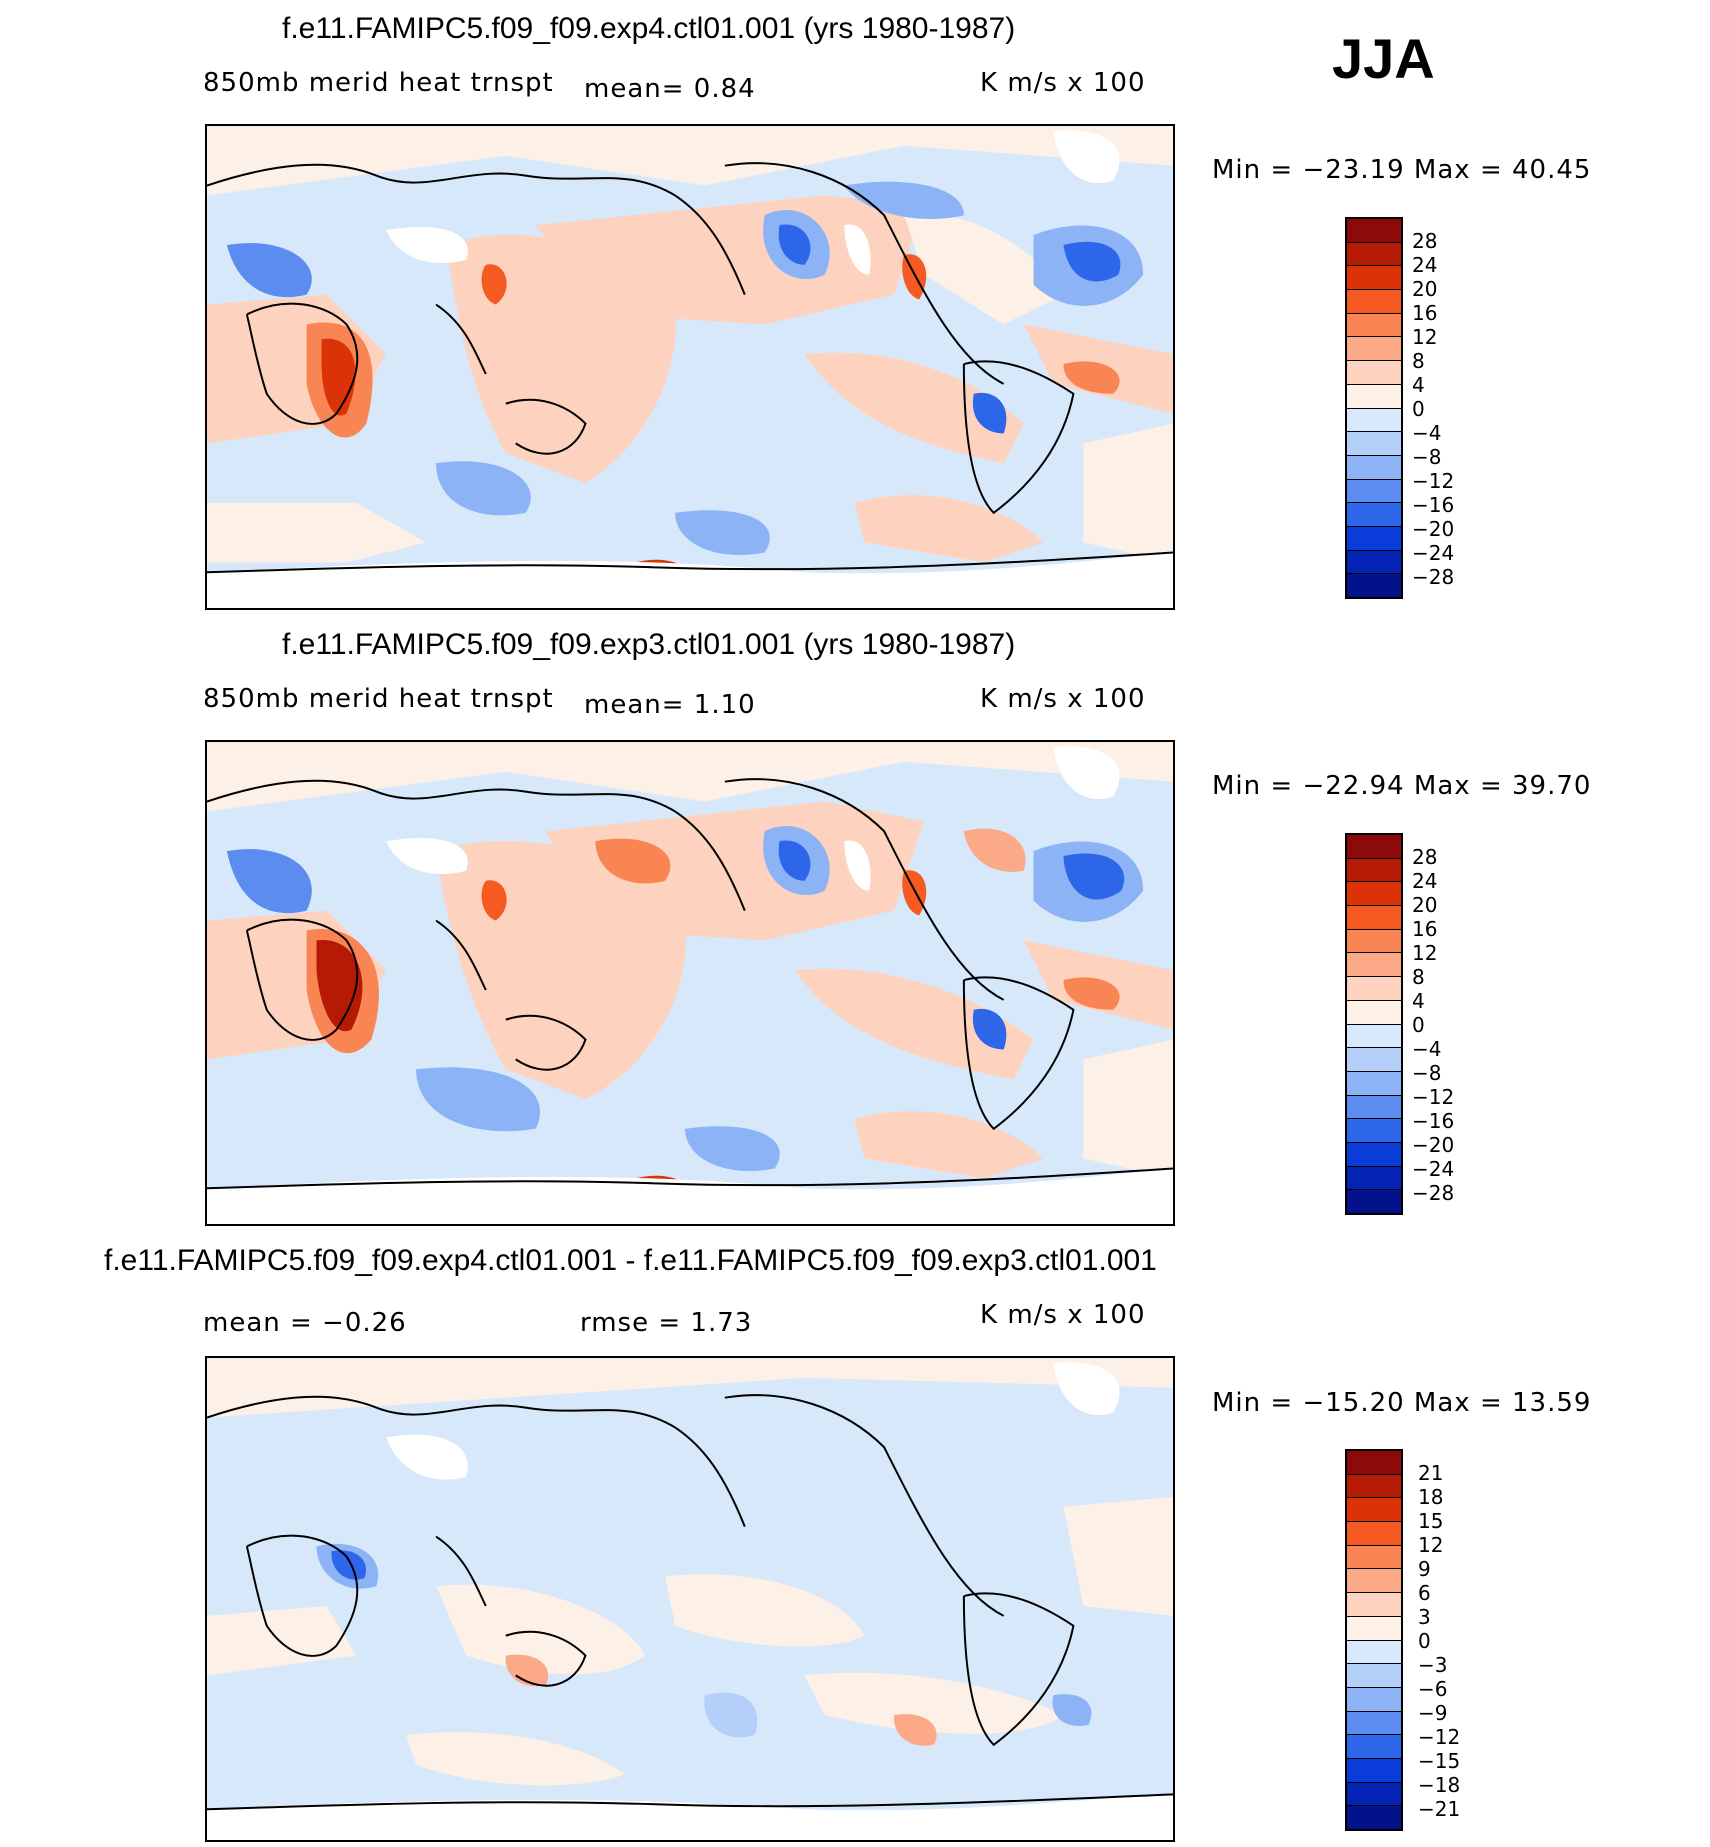  Describe the element at coordinates (1383, 58) in the screenshot. I see `season-label: JJA` at that location.